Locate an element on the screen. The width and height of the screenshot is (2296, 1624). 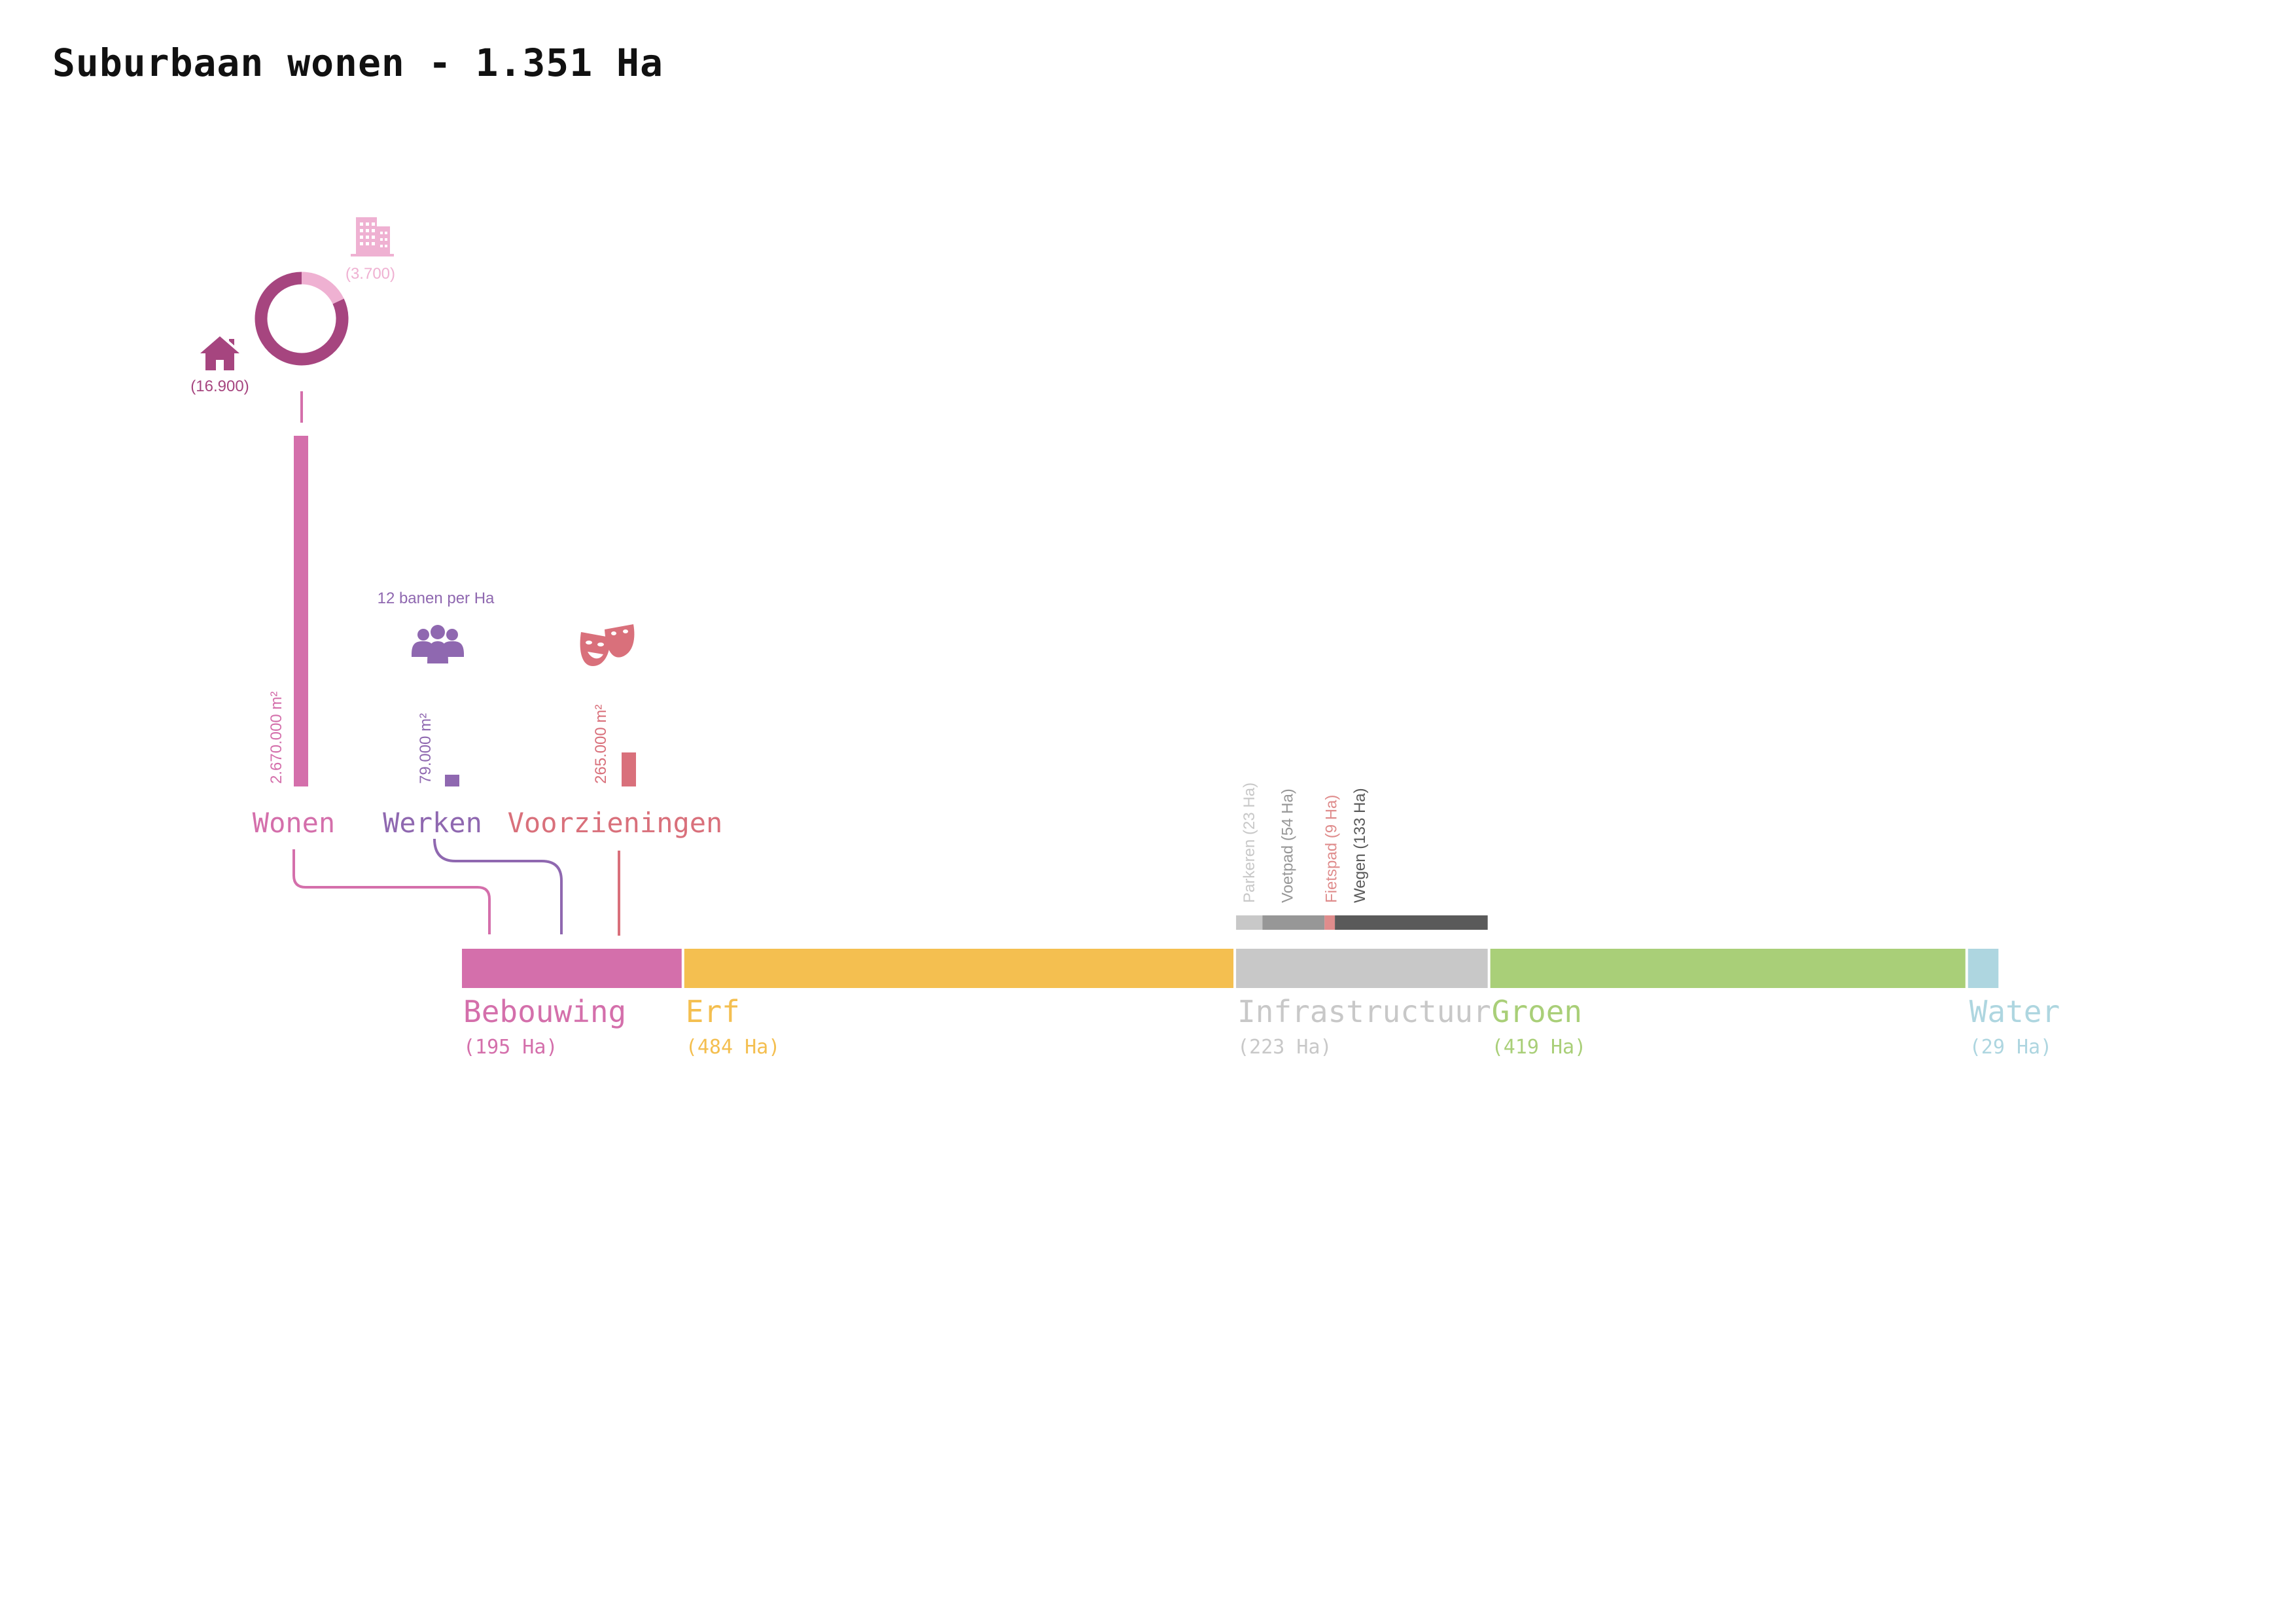
land-use-bar-groen is located at coordinates (1728, 968).